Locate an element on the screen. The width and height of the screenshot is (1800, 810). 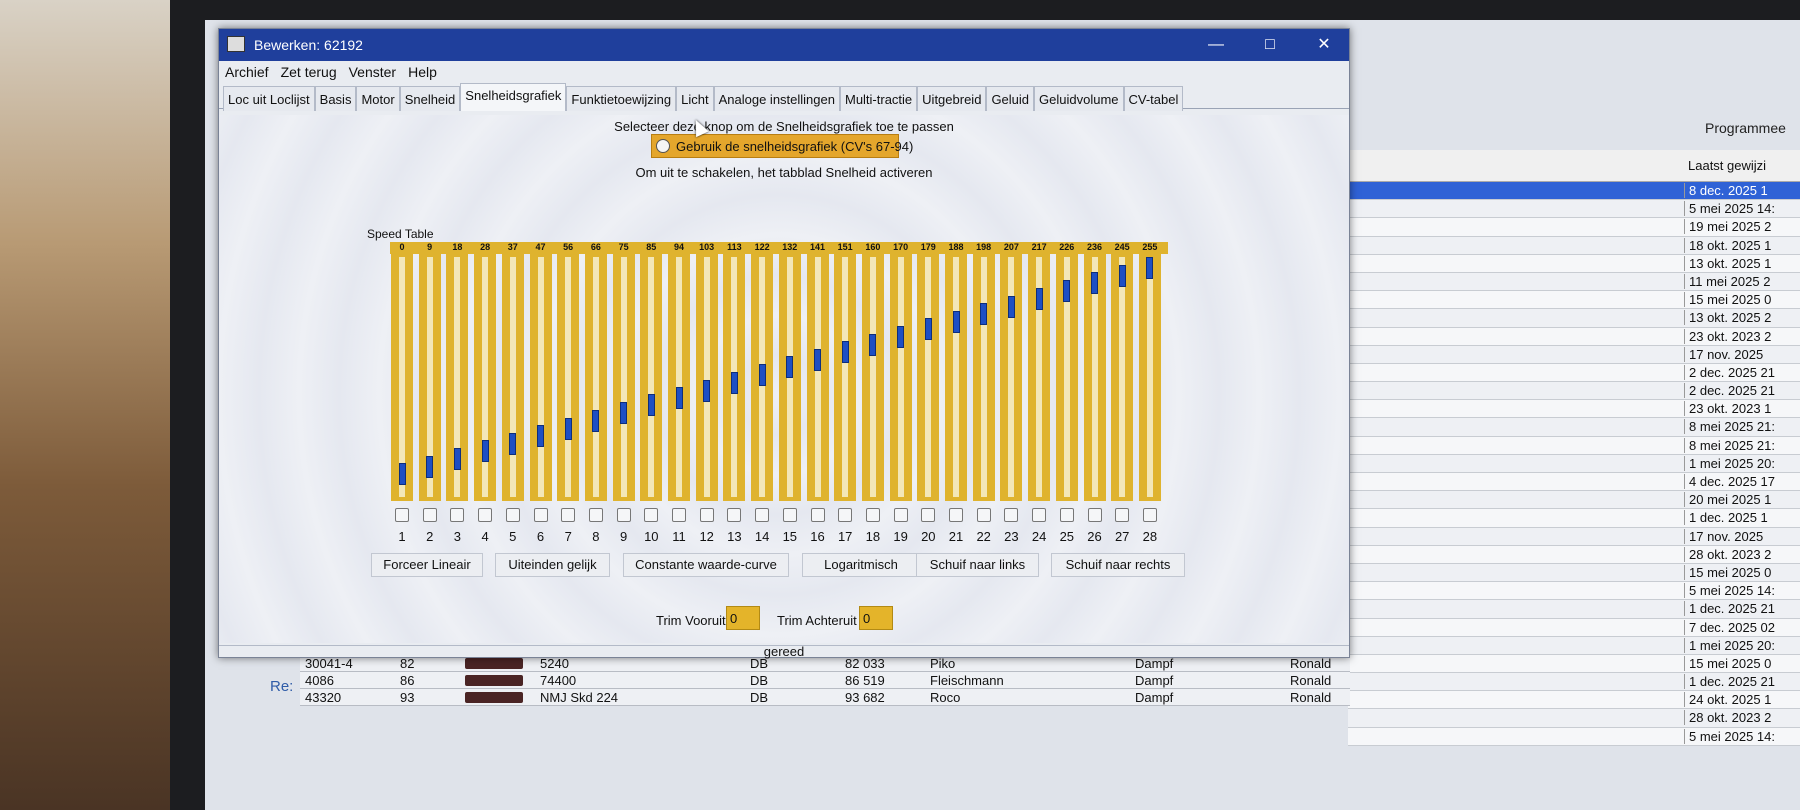
tab-loc-uit-loclijst: Loc uit Loclijst is located at coordinates (269, 98).